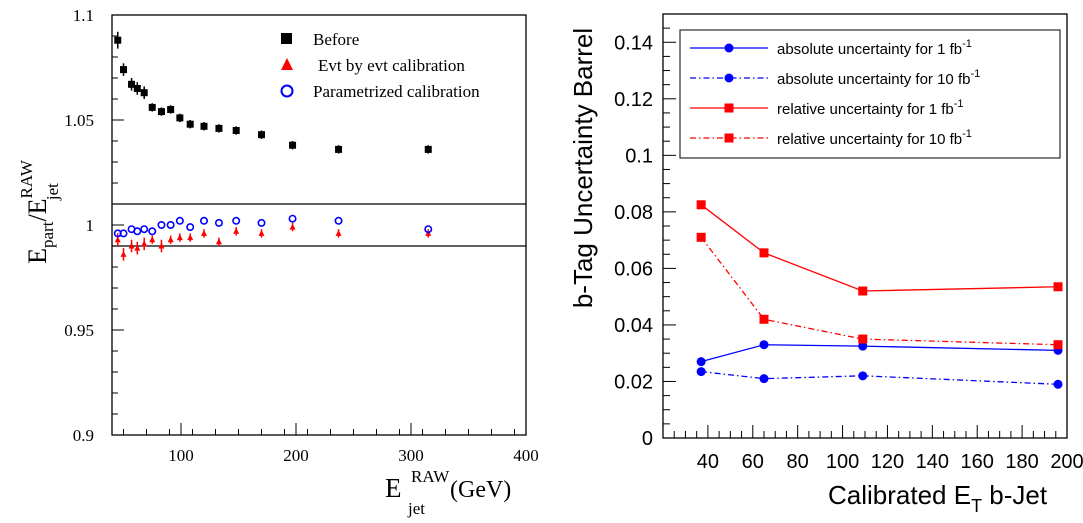  What do you see at coordinates (430, 476) in the screenshot?
I see `svg-text: RAW` at bounding box center [430, 476].